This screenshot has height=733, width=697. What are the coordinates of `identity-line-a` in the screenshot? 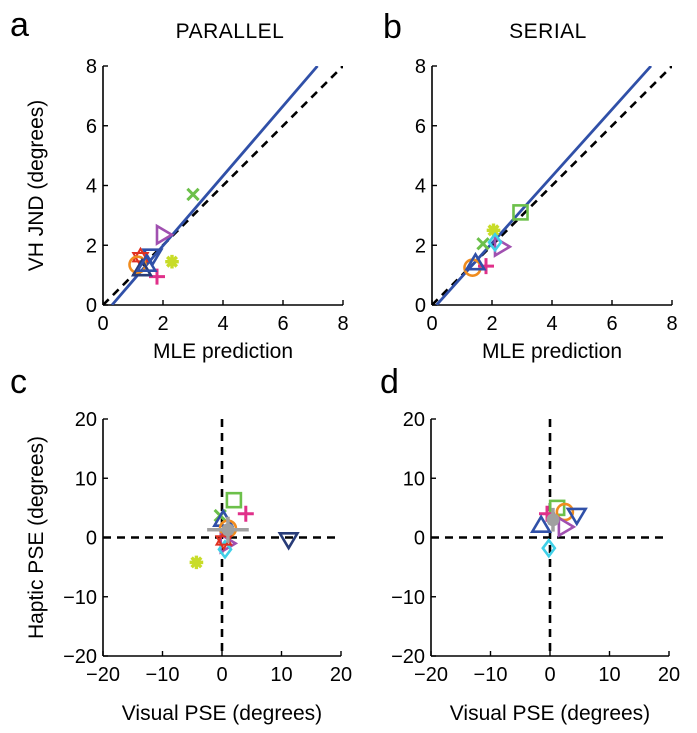 It's located at (223, 185).